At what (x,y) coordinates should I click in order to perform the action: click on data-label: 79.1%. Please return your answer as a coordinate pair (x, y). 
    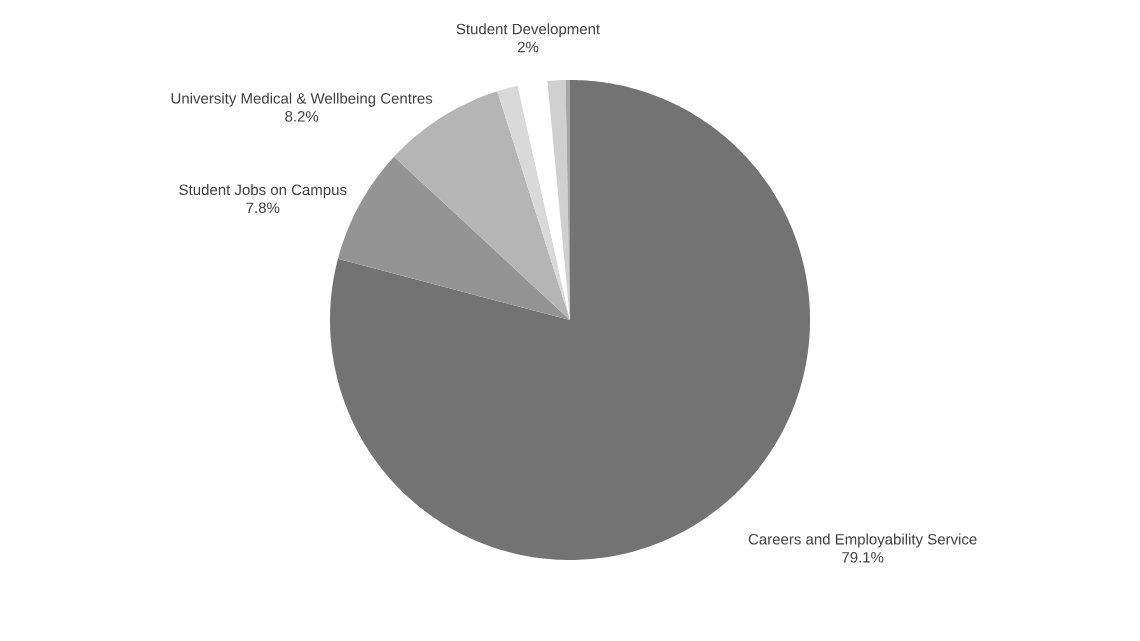
    Looking at the image, I should click on (863, 557).